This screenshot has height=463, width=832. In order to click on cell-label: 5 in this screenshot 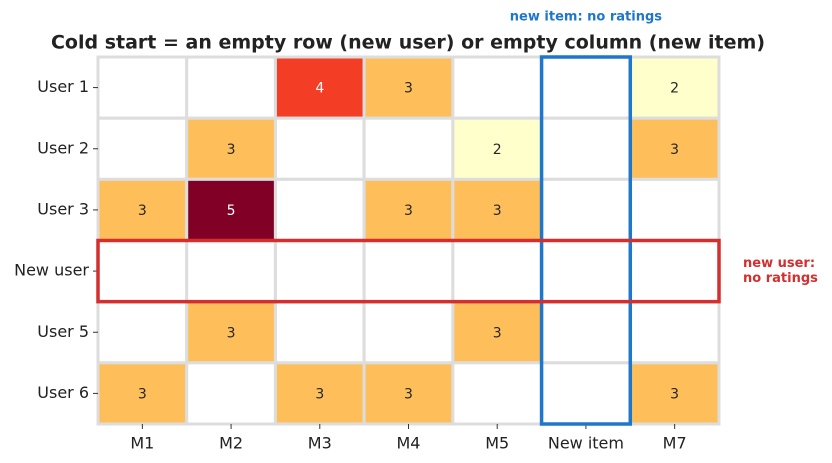, I will do `click(231, 211)`.